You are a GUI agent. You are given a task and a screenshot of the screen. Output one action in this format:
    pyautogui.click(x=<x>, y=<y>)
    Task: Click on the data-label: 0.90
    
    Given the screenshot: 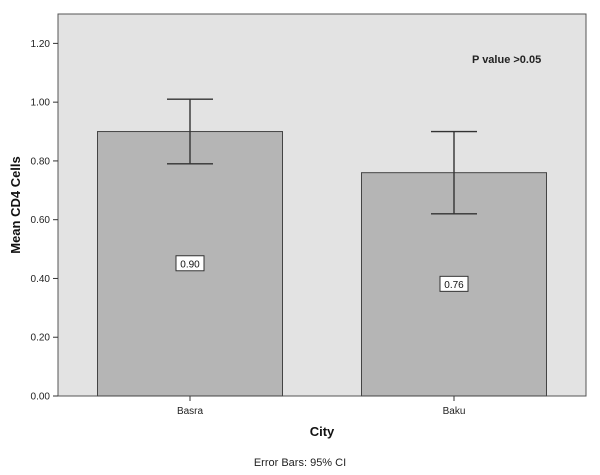 What is the action you would take?
    pyautogui.click(x=190, y=264)
    